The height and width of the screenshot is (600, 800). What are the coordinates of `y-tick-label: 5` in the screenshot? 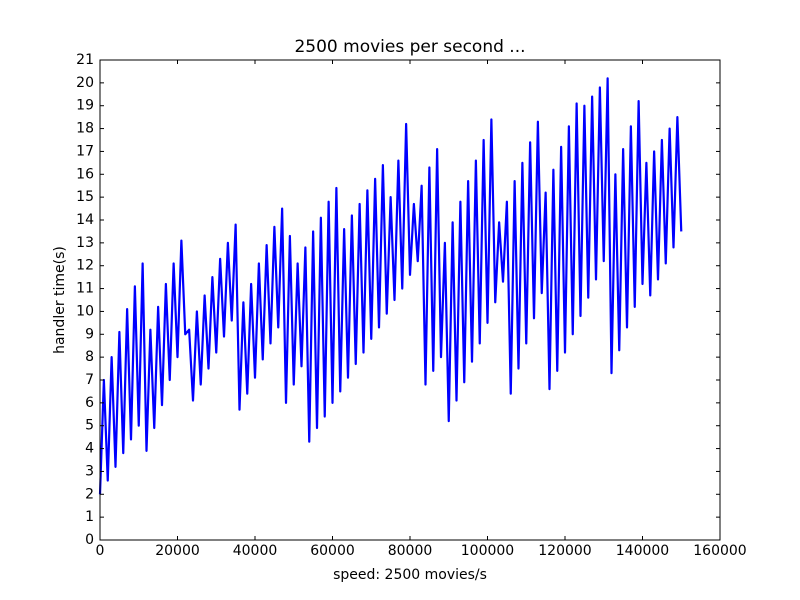 It's located at (89, 426).